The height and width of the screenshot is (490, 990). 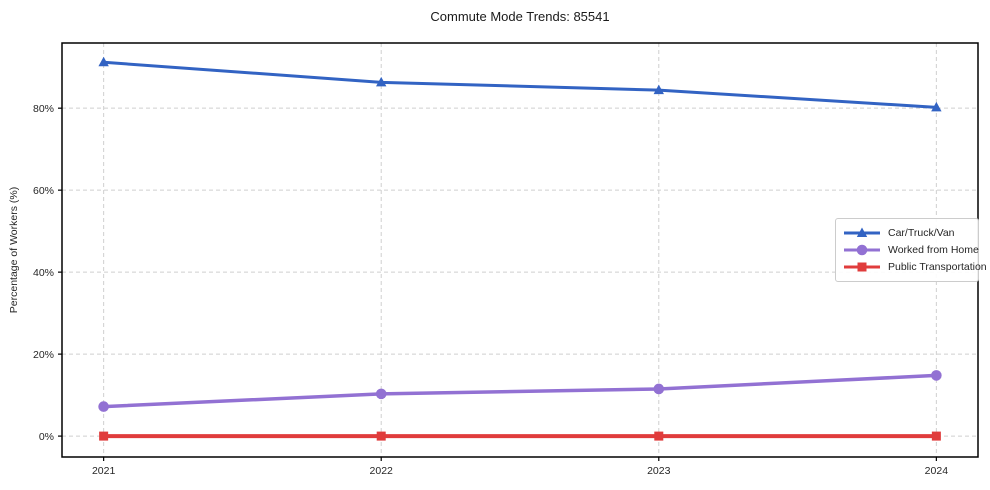 I want to click on y-tick-label: 40%, so click(x=43, y=273).